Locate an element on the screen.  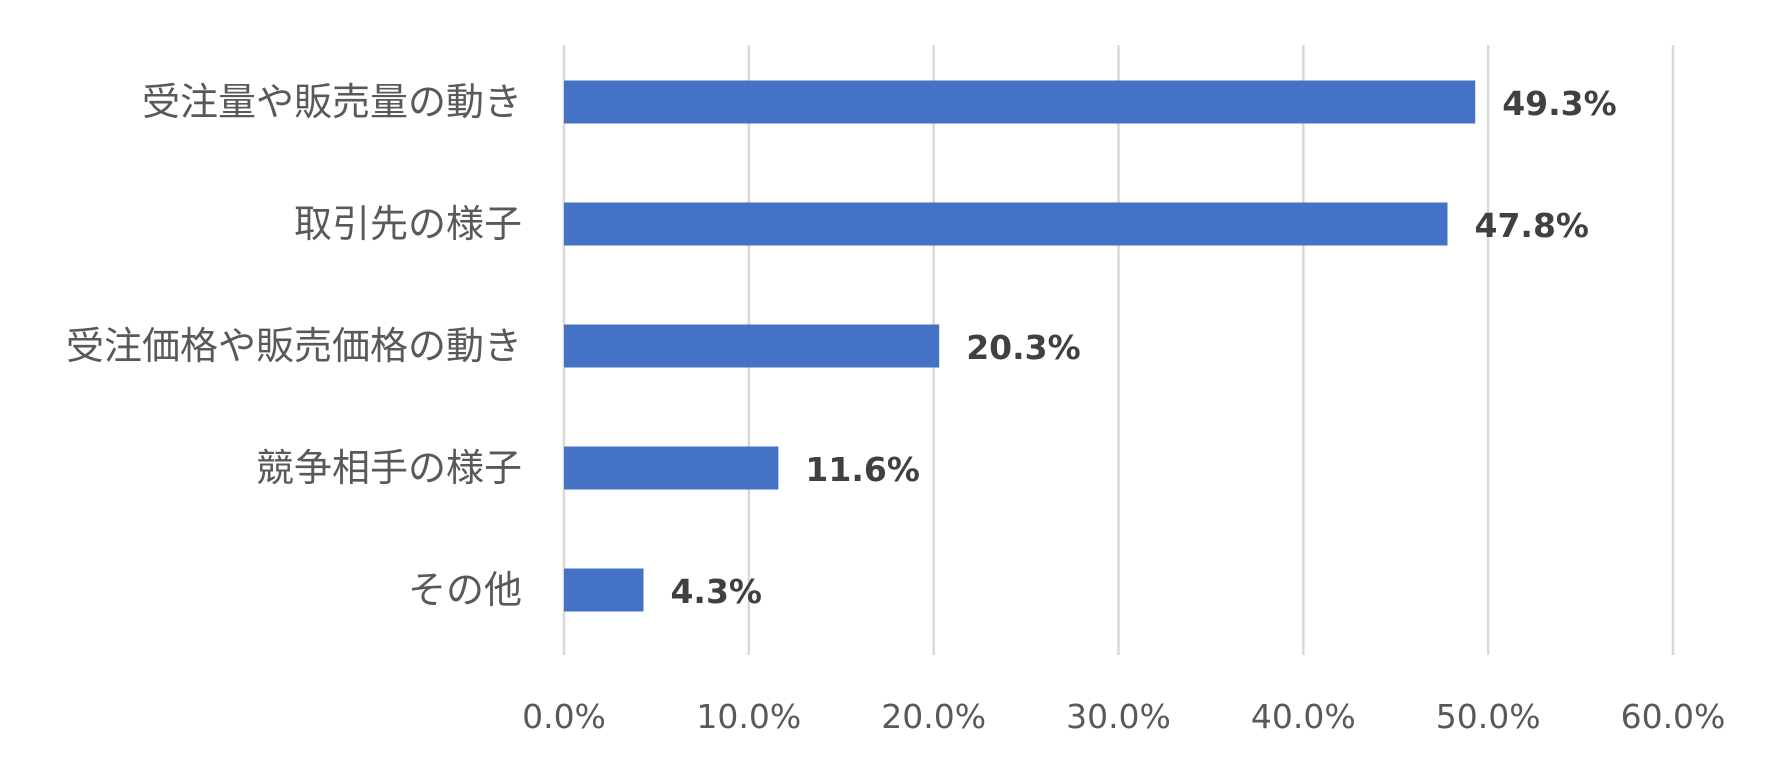
data-label: 49.3% is located at coordinates (1559, 103).